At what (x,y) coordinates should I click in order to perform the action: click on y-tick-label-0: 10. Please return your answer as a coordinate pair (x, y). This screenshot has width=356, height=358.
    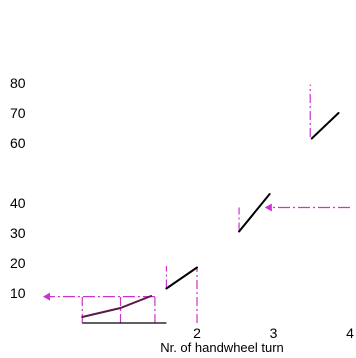
    Looking at the image, I should click on (18, 293).